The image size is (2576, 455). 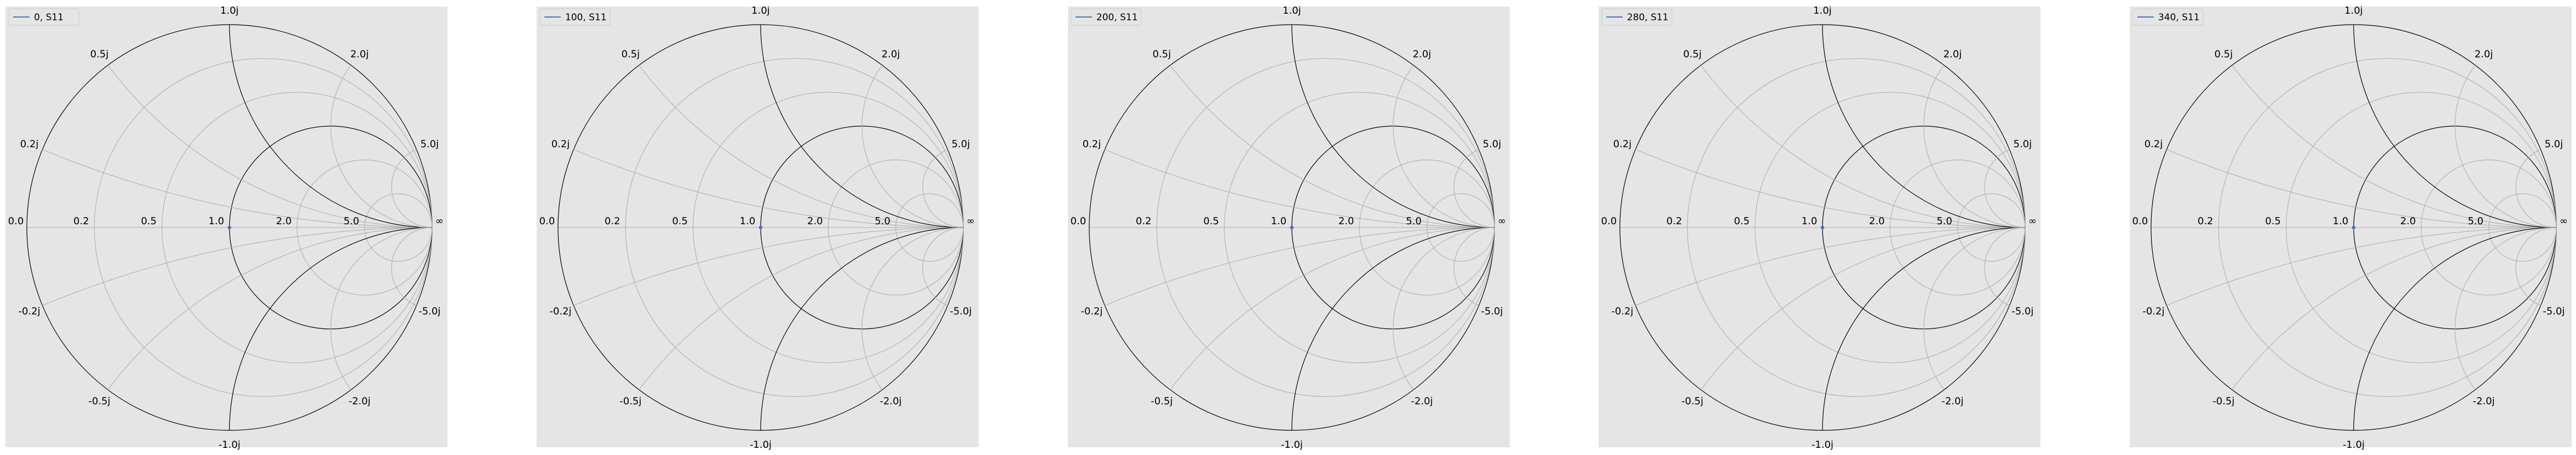 I want to click on legend: 340, S11, so click(x=2168, y=17).